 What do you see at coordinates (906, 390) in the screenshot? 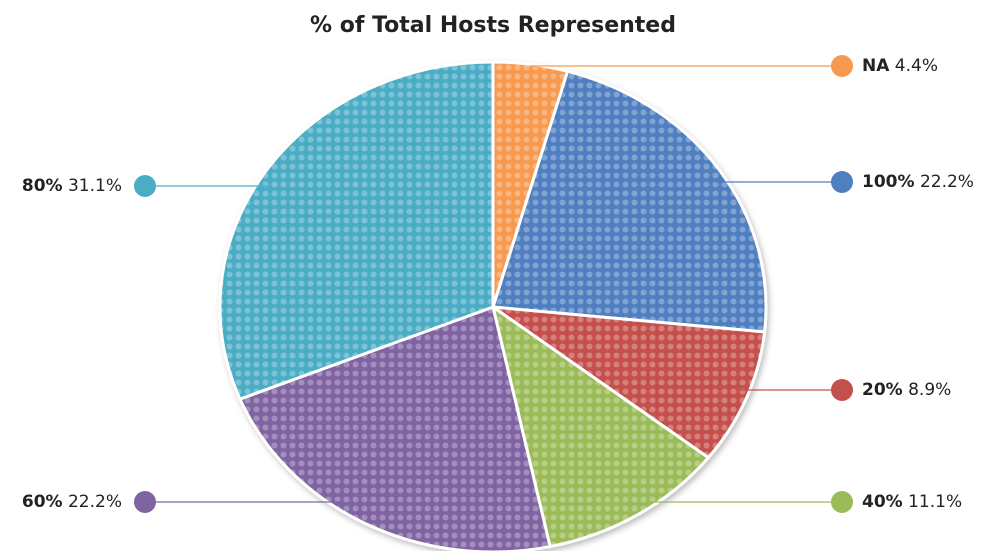
I see `slice-label: 20% 8.9%` at bounding box center [906, 390].